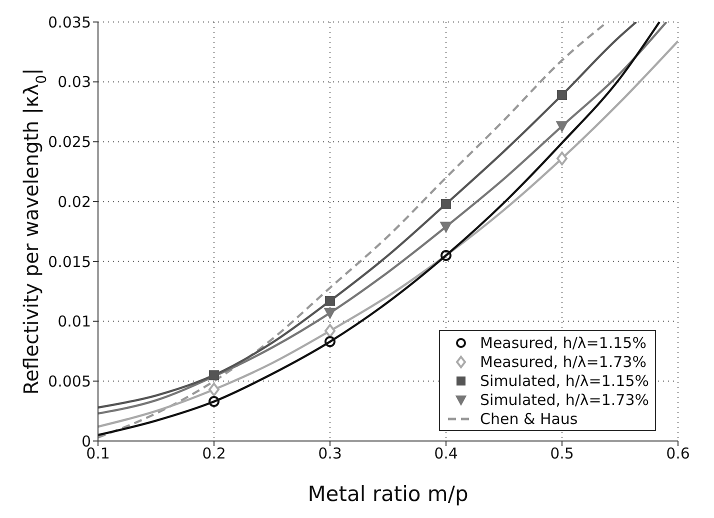 Image resolution: width=714 pixels, height=518 pixels. What do you see at coordinates (678, 453) in the screenshot?
I see `x-tick-label: 0.6` at bounding box center [678, 453].